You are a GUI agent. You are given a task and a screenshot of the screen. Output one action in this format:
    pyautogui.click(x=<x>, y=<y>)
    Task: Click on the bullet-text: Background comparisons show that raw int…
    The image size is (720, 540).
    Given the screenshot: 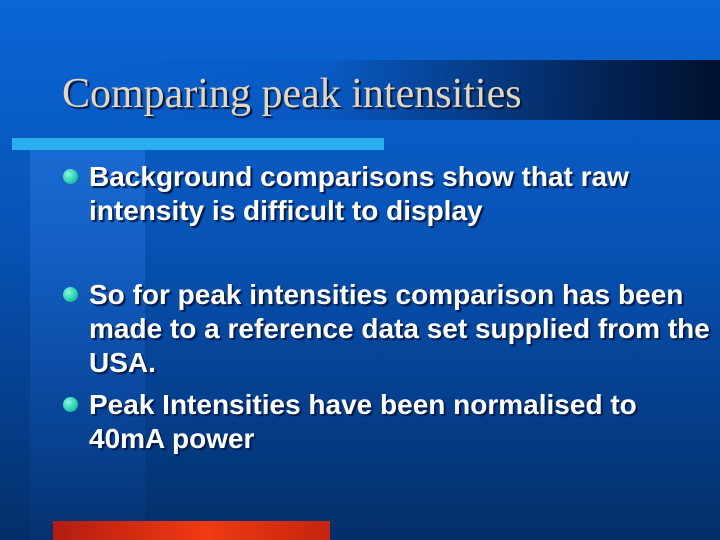 What is the action you would take?
    pyautogui.click(x=359, y=193)
    